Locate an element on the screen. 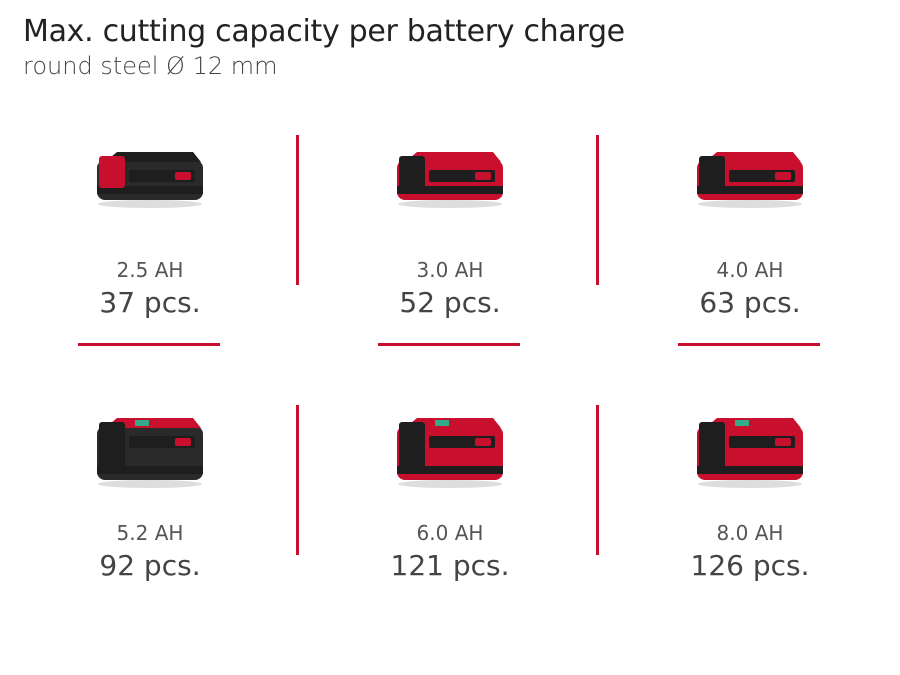 Image resolution: width=900 pixels, height=675 pixels. cut-count: 63 pcs. is located at coordinates (750, 302).